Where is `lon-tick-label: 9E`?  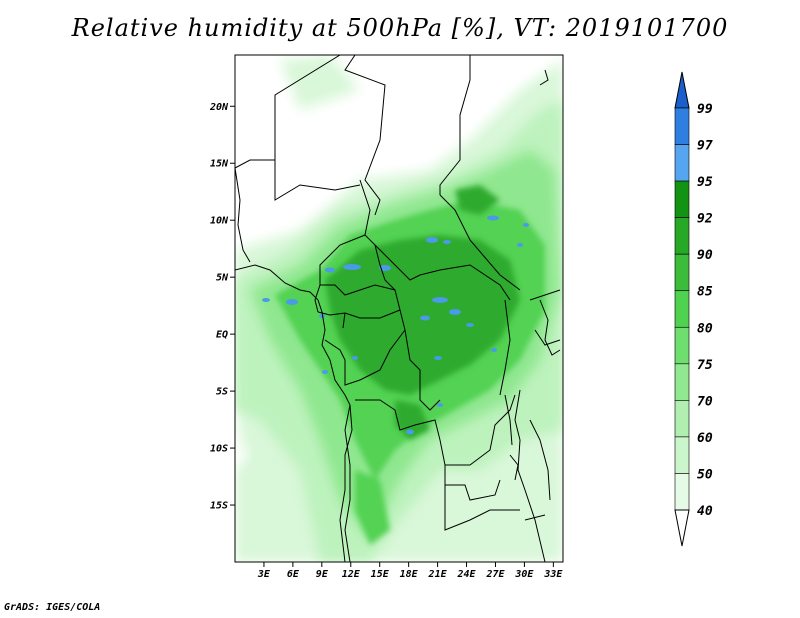
lon-tick-label: 9E is located at coordinates (322, 574).